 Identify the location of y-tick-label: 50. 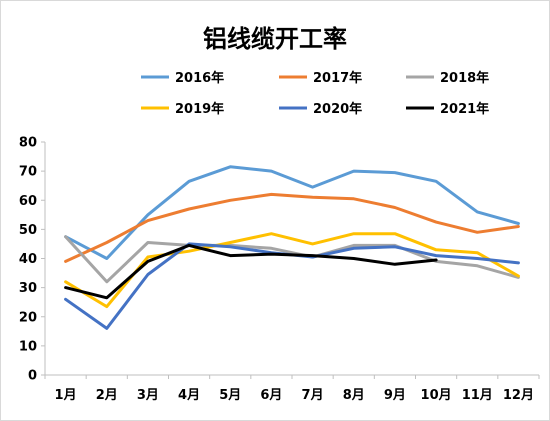
(28, 230).